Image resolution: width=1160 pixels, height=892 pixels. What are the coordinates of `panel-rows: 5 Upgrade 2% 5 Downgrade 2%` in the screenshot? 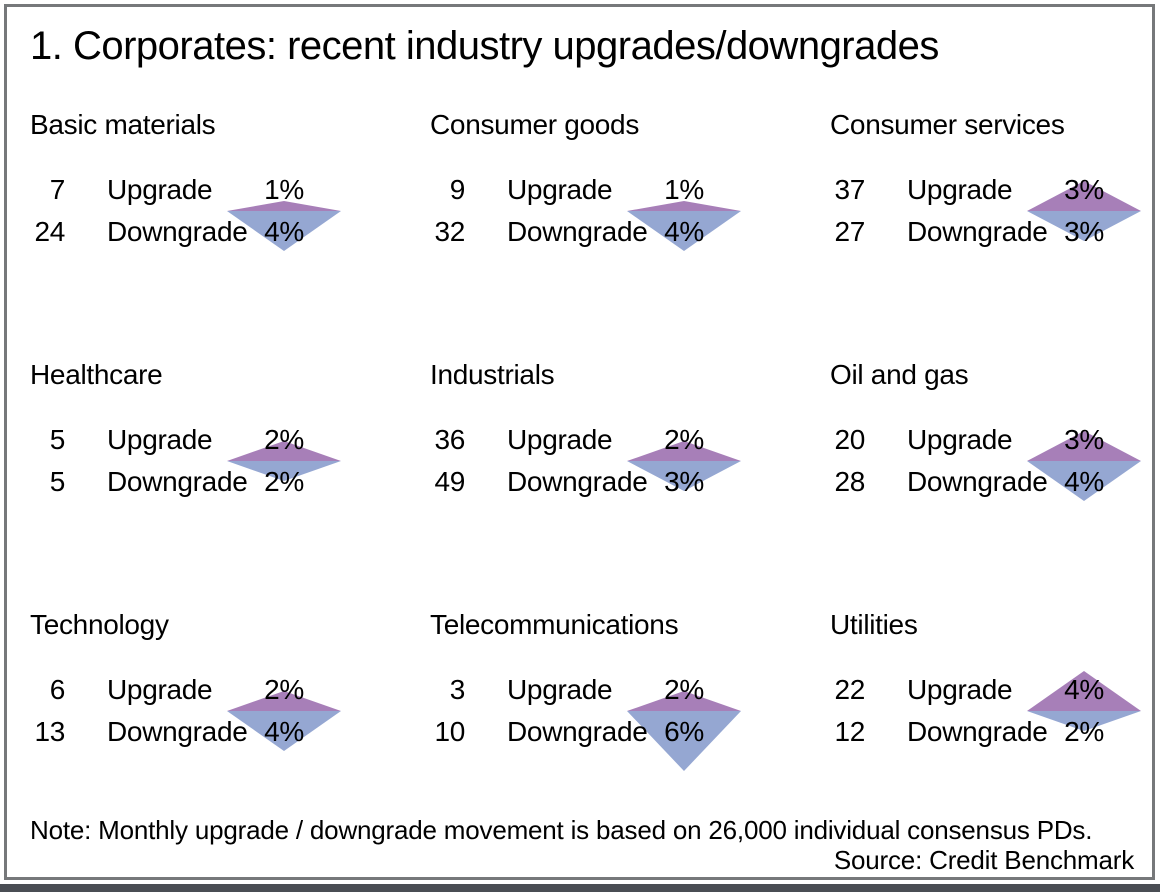 It's located at (230, 461).